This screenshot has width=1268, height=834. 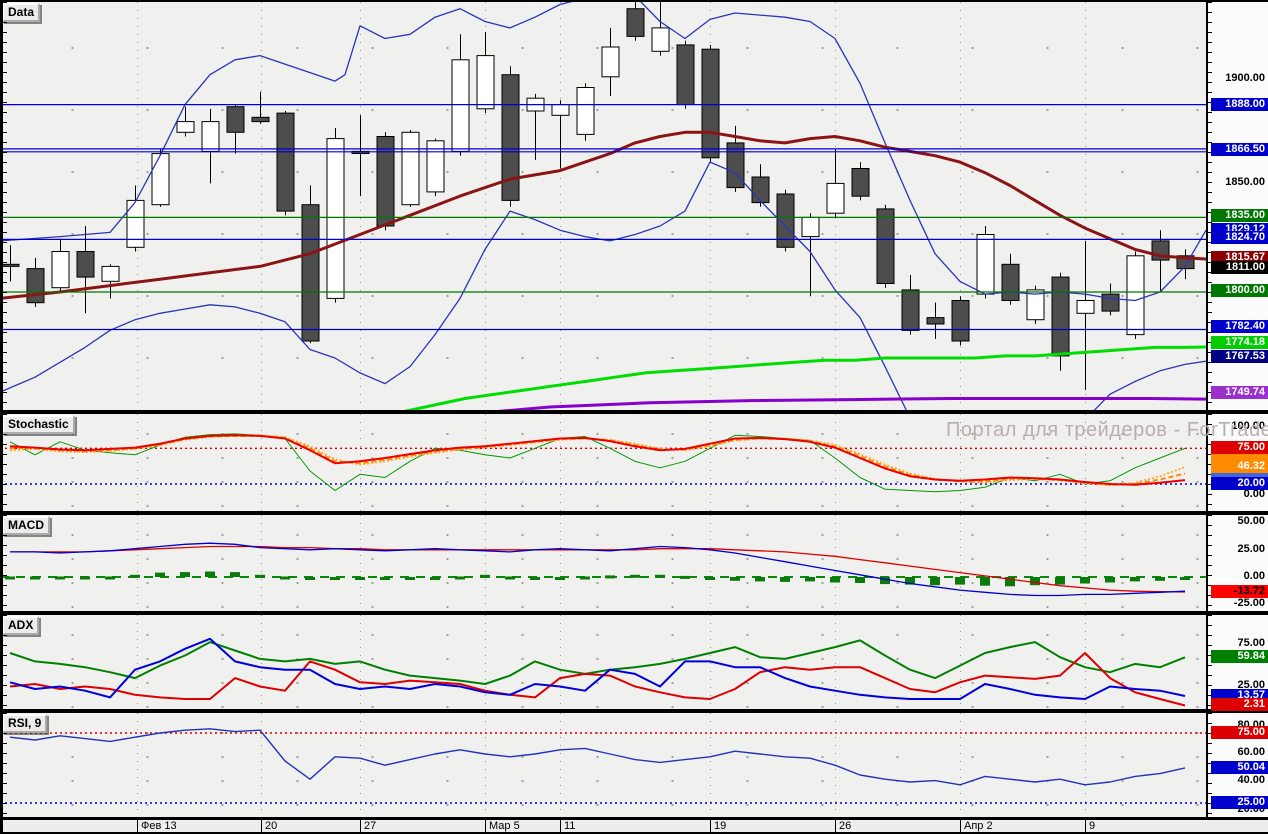 What do you see at coordinates (1239, 392) in the screenshot?
I see `scale-label: 1749.74` at bounding box center [1239, 392].